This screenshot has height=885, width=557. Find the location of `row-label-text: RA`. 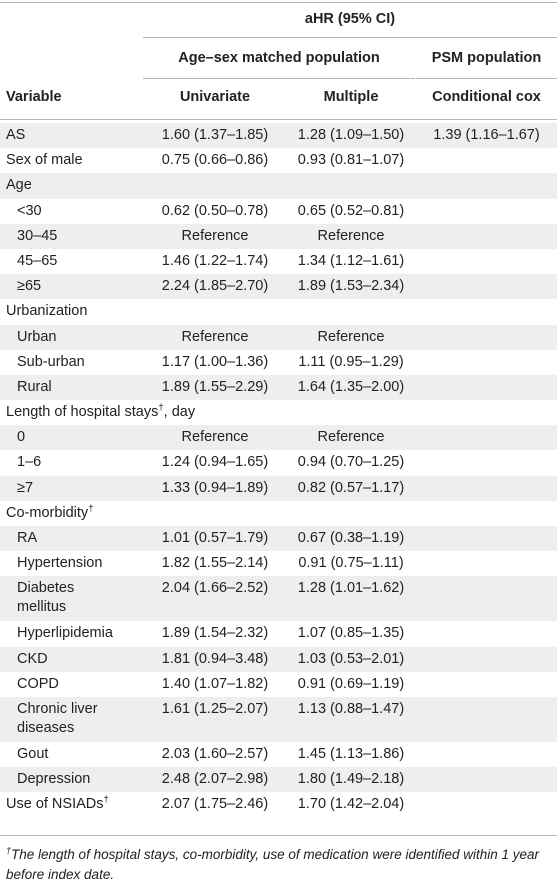

row-label-text: RA is located at coordinates (27, 538).